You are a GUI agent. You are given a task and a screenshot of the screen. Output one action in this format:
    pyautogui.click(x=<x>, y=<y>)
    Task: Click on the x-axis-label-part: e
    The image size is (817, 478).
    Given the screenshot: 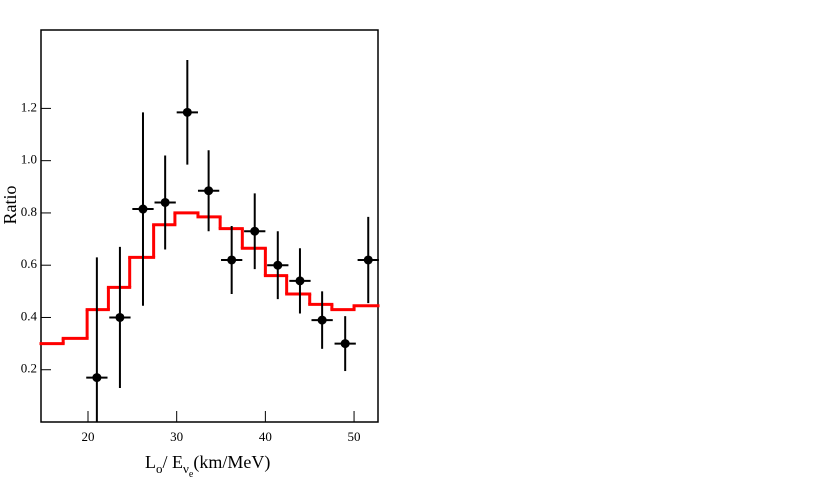 What is the action you would take?
    pyautogui.click(x=191, y=473)
    